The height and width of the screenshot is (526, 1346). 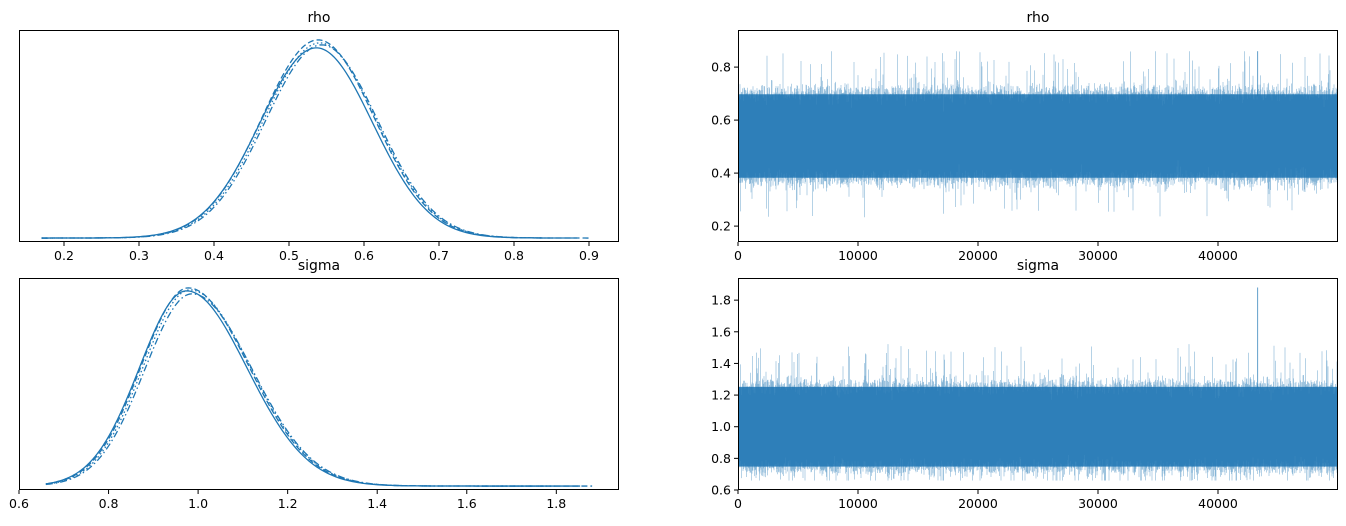 I want to click on rho-density-xtick-label: 0.8, so click(x=514, y=255).